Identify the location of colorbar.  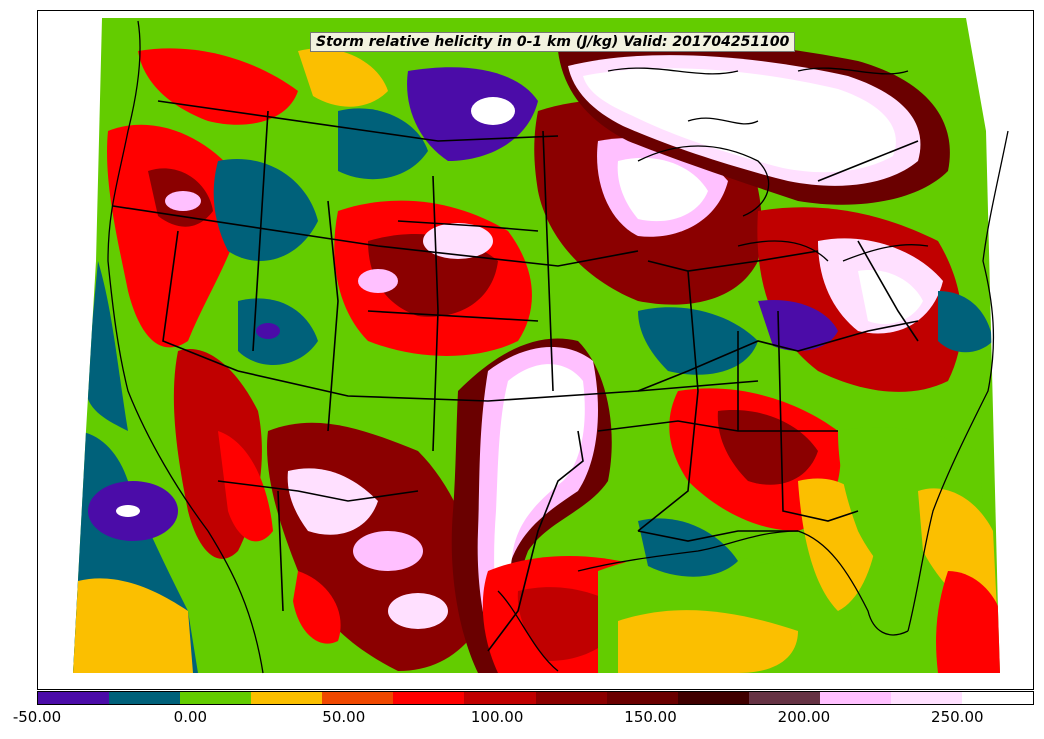
(535, 698).